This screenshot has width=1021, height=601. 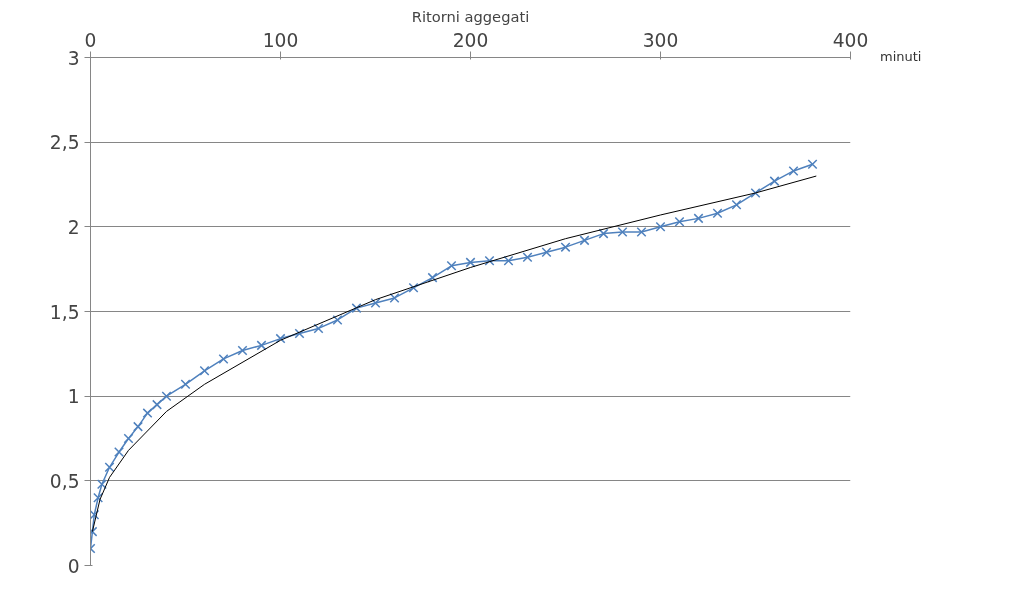 I want to click on x-axis-title: minuti, so click(x=901, y=57).